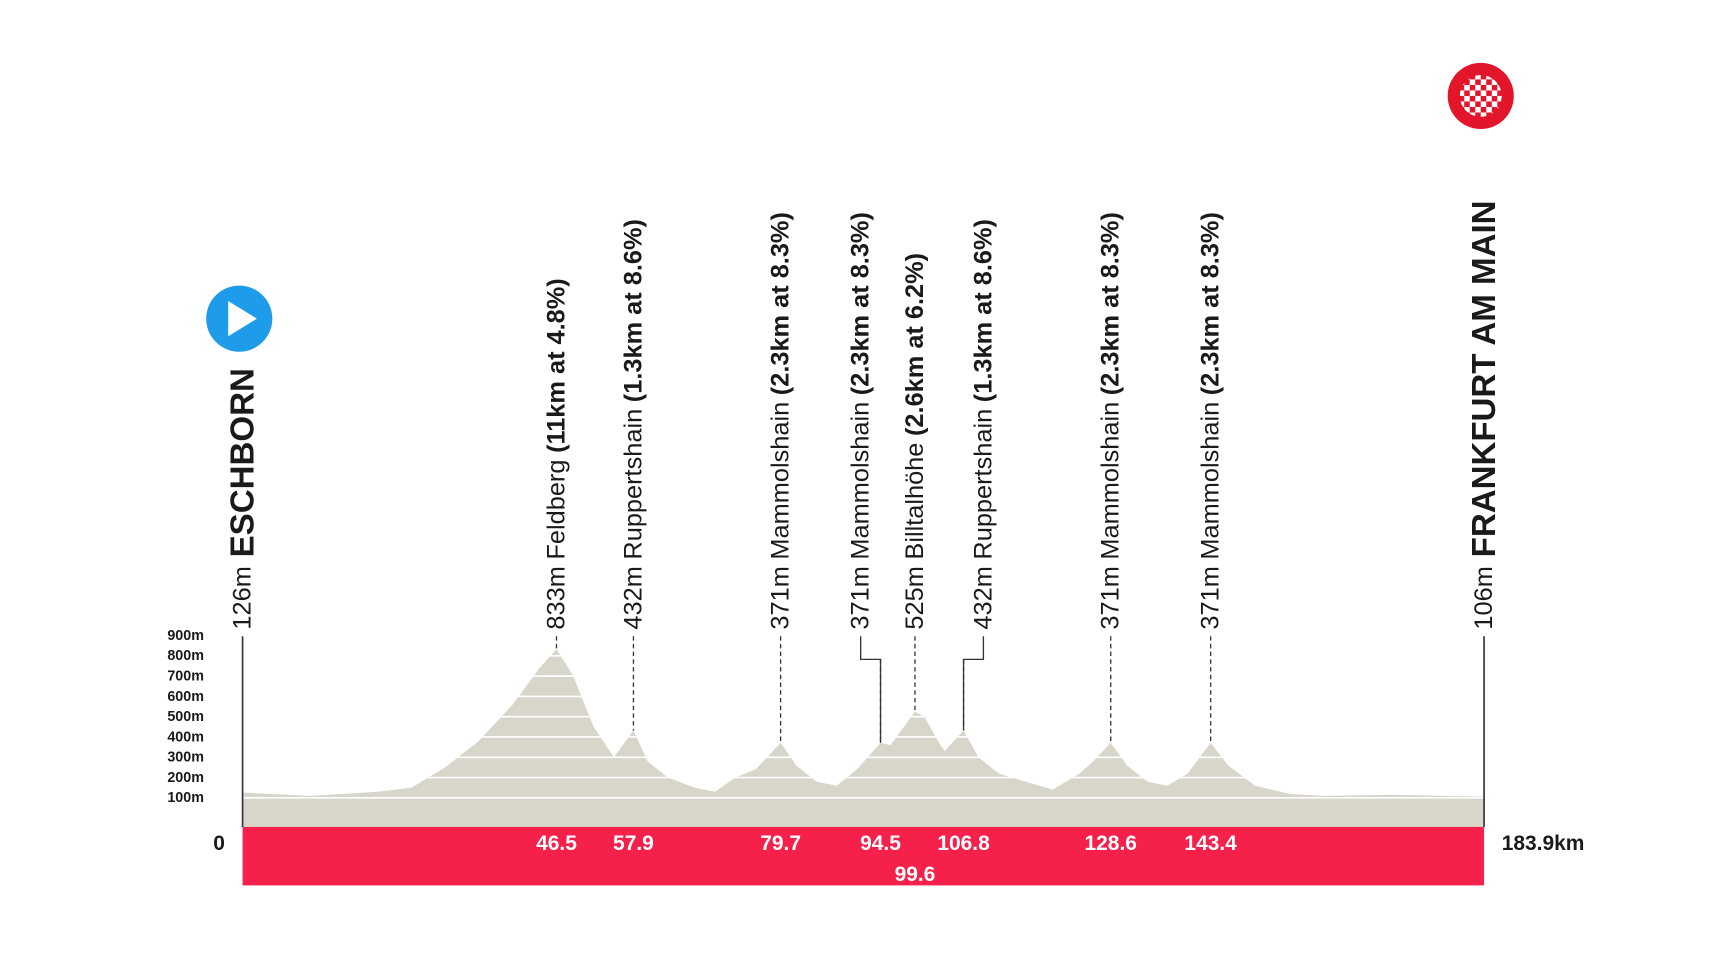  I want to click on y-tick-label: 100m, so click(185, 798).